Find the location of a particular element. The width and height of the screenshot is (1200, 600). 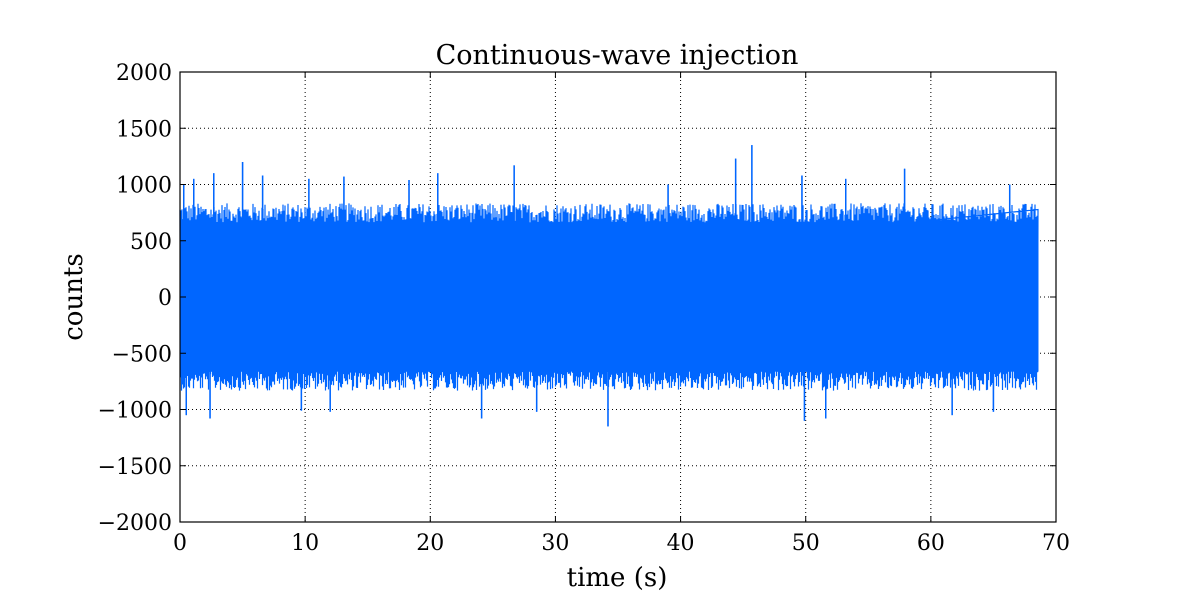

y-axis-title: counts is located at coordinates (74, 297).